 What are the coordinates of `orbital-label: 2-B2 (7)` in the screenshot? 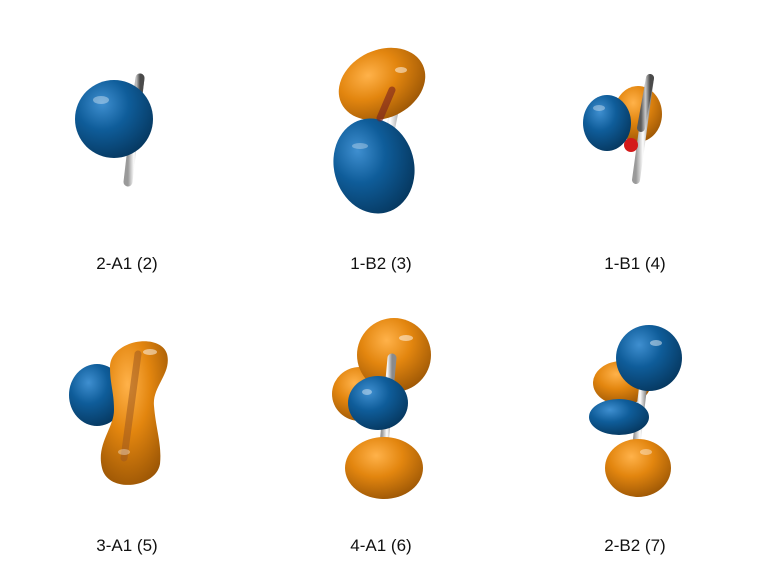 It's located at (635, 545).